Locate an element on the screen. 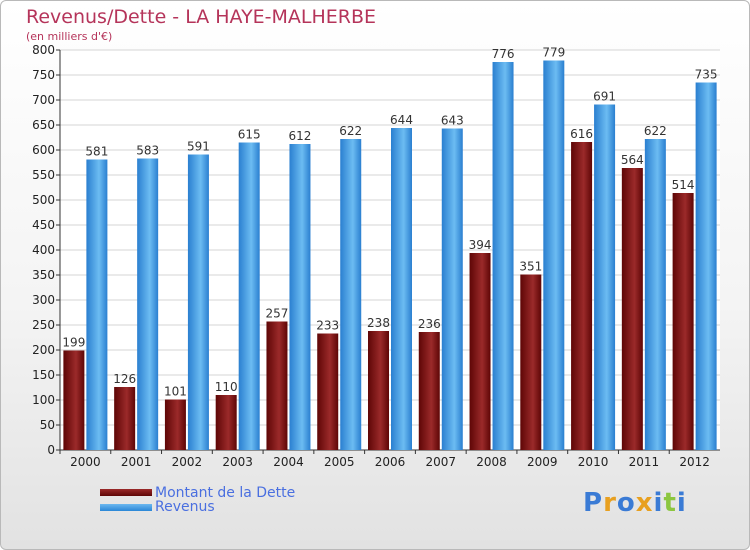 The height and width of the screenshot is (550, 750). legend-label-dette: Montant de la Dette is located at coordinates (225, 493).